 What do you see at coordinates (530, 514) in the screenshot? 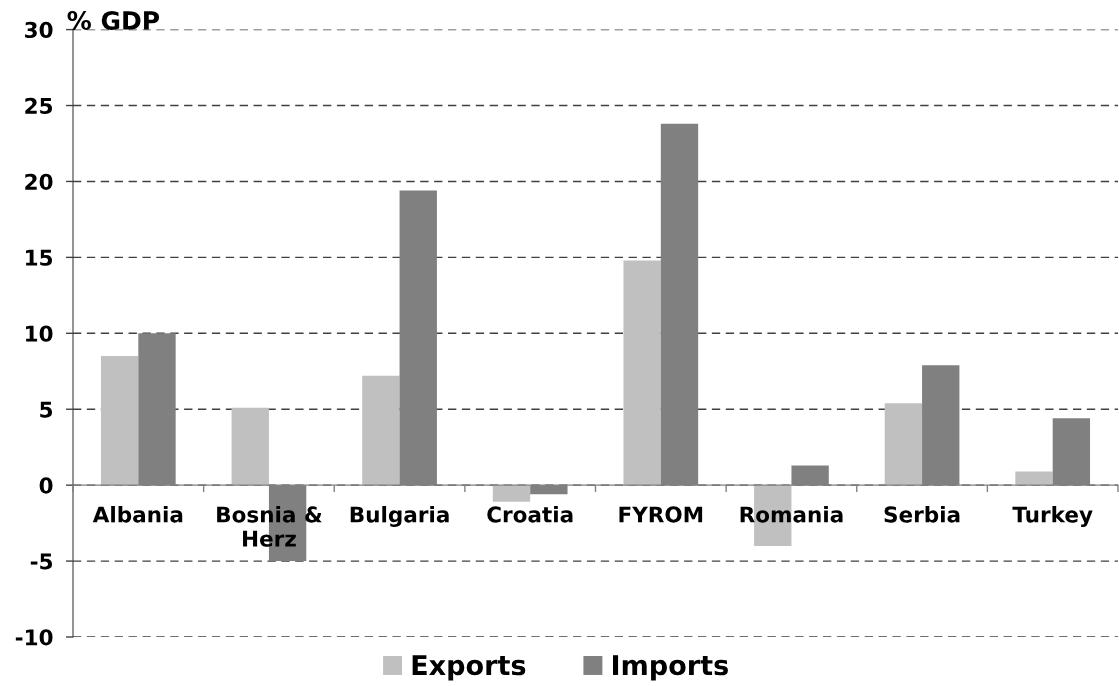
I see `x-tick-label: Croatia` at bounding box center [530, 514].